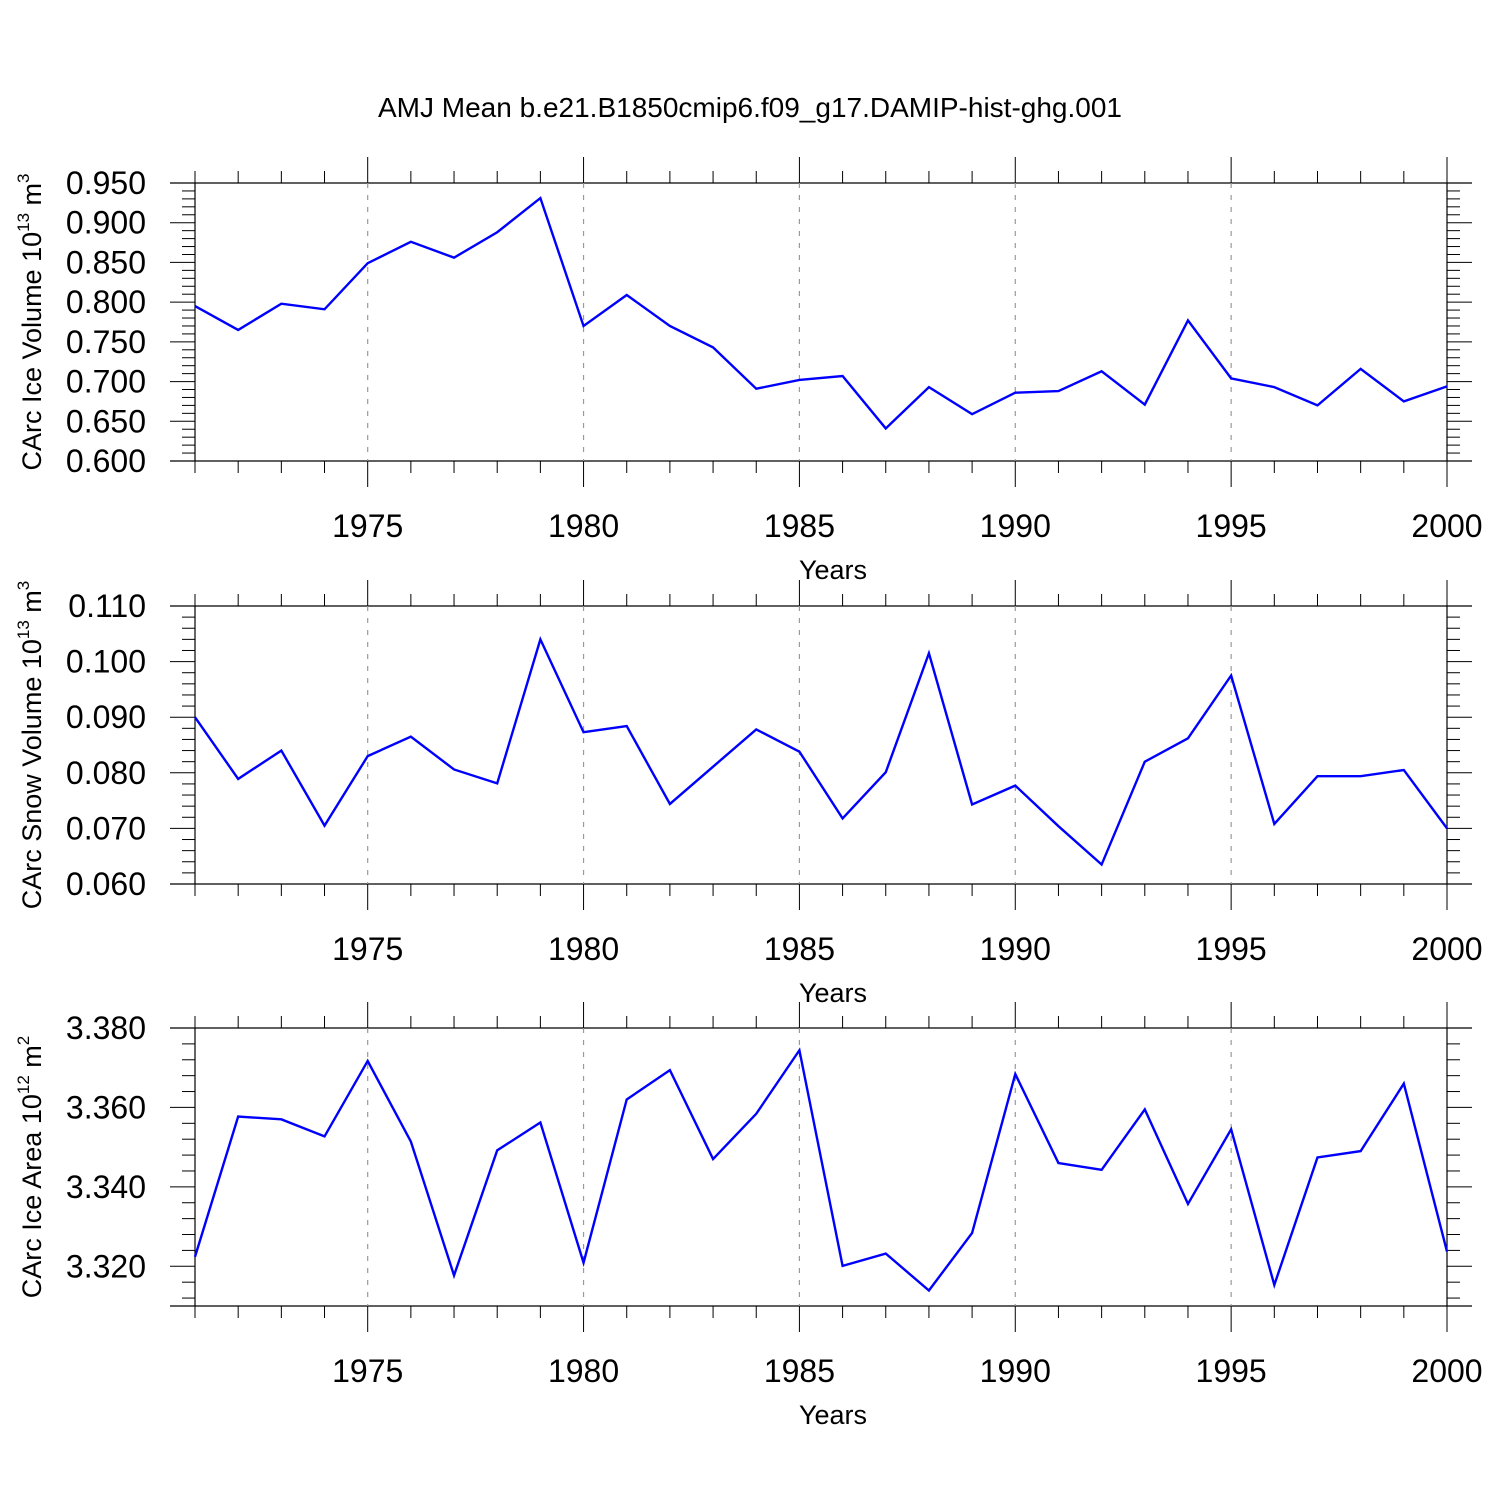  Describe the element at coordinates (106, 183) in the screenshot. I see `y-tick-label: 0.950` at that location.